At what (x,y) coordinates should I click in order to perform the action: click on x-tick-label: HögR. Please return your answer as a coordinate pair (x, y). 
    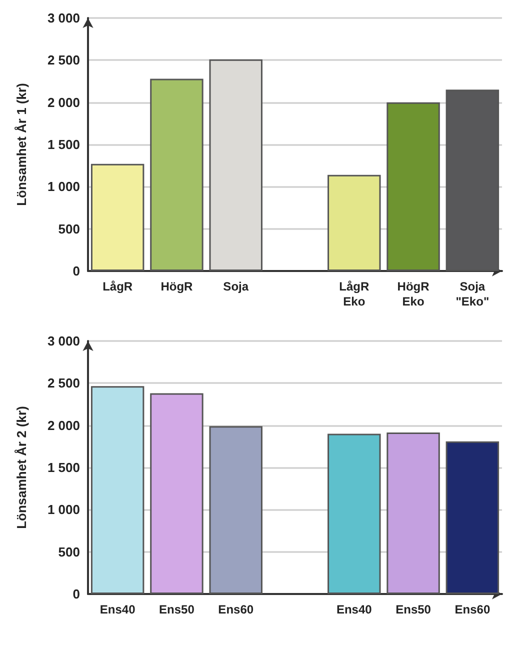
    Looking at the image, I should click on (177, 287).